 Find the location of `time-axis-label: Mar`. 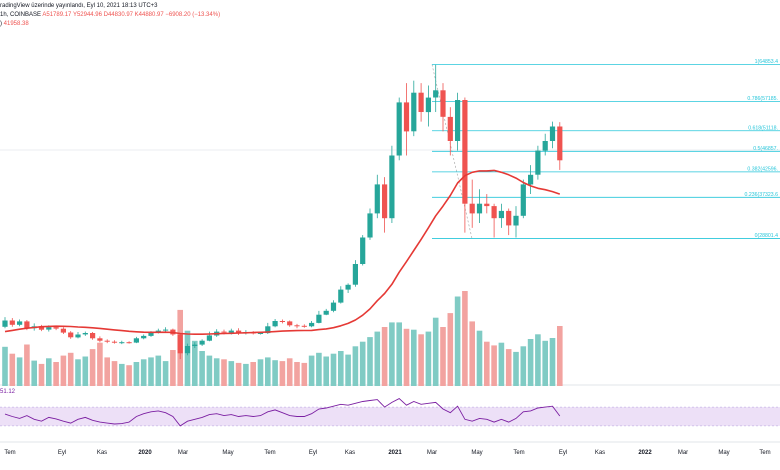

time-axis-label: Mar is located at coordinates (183, 453).